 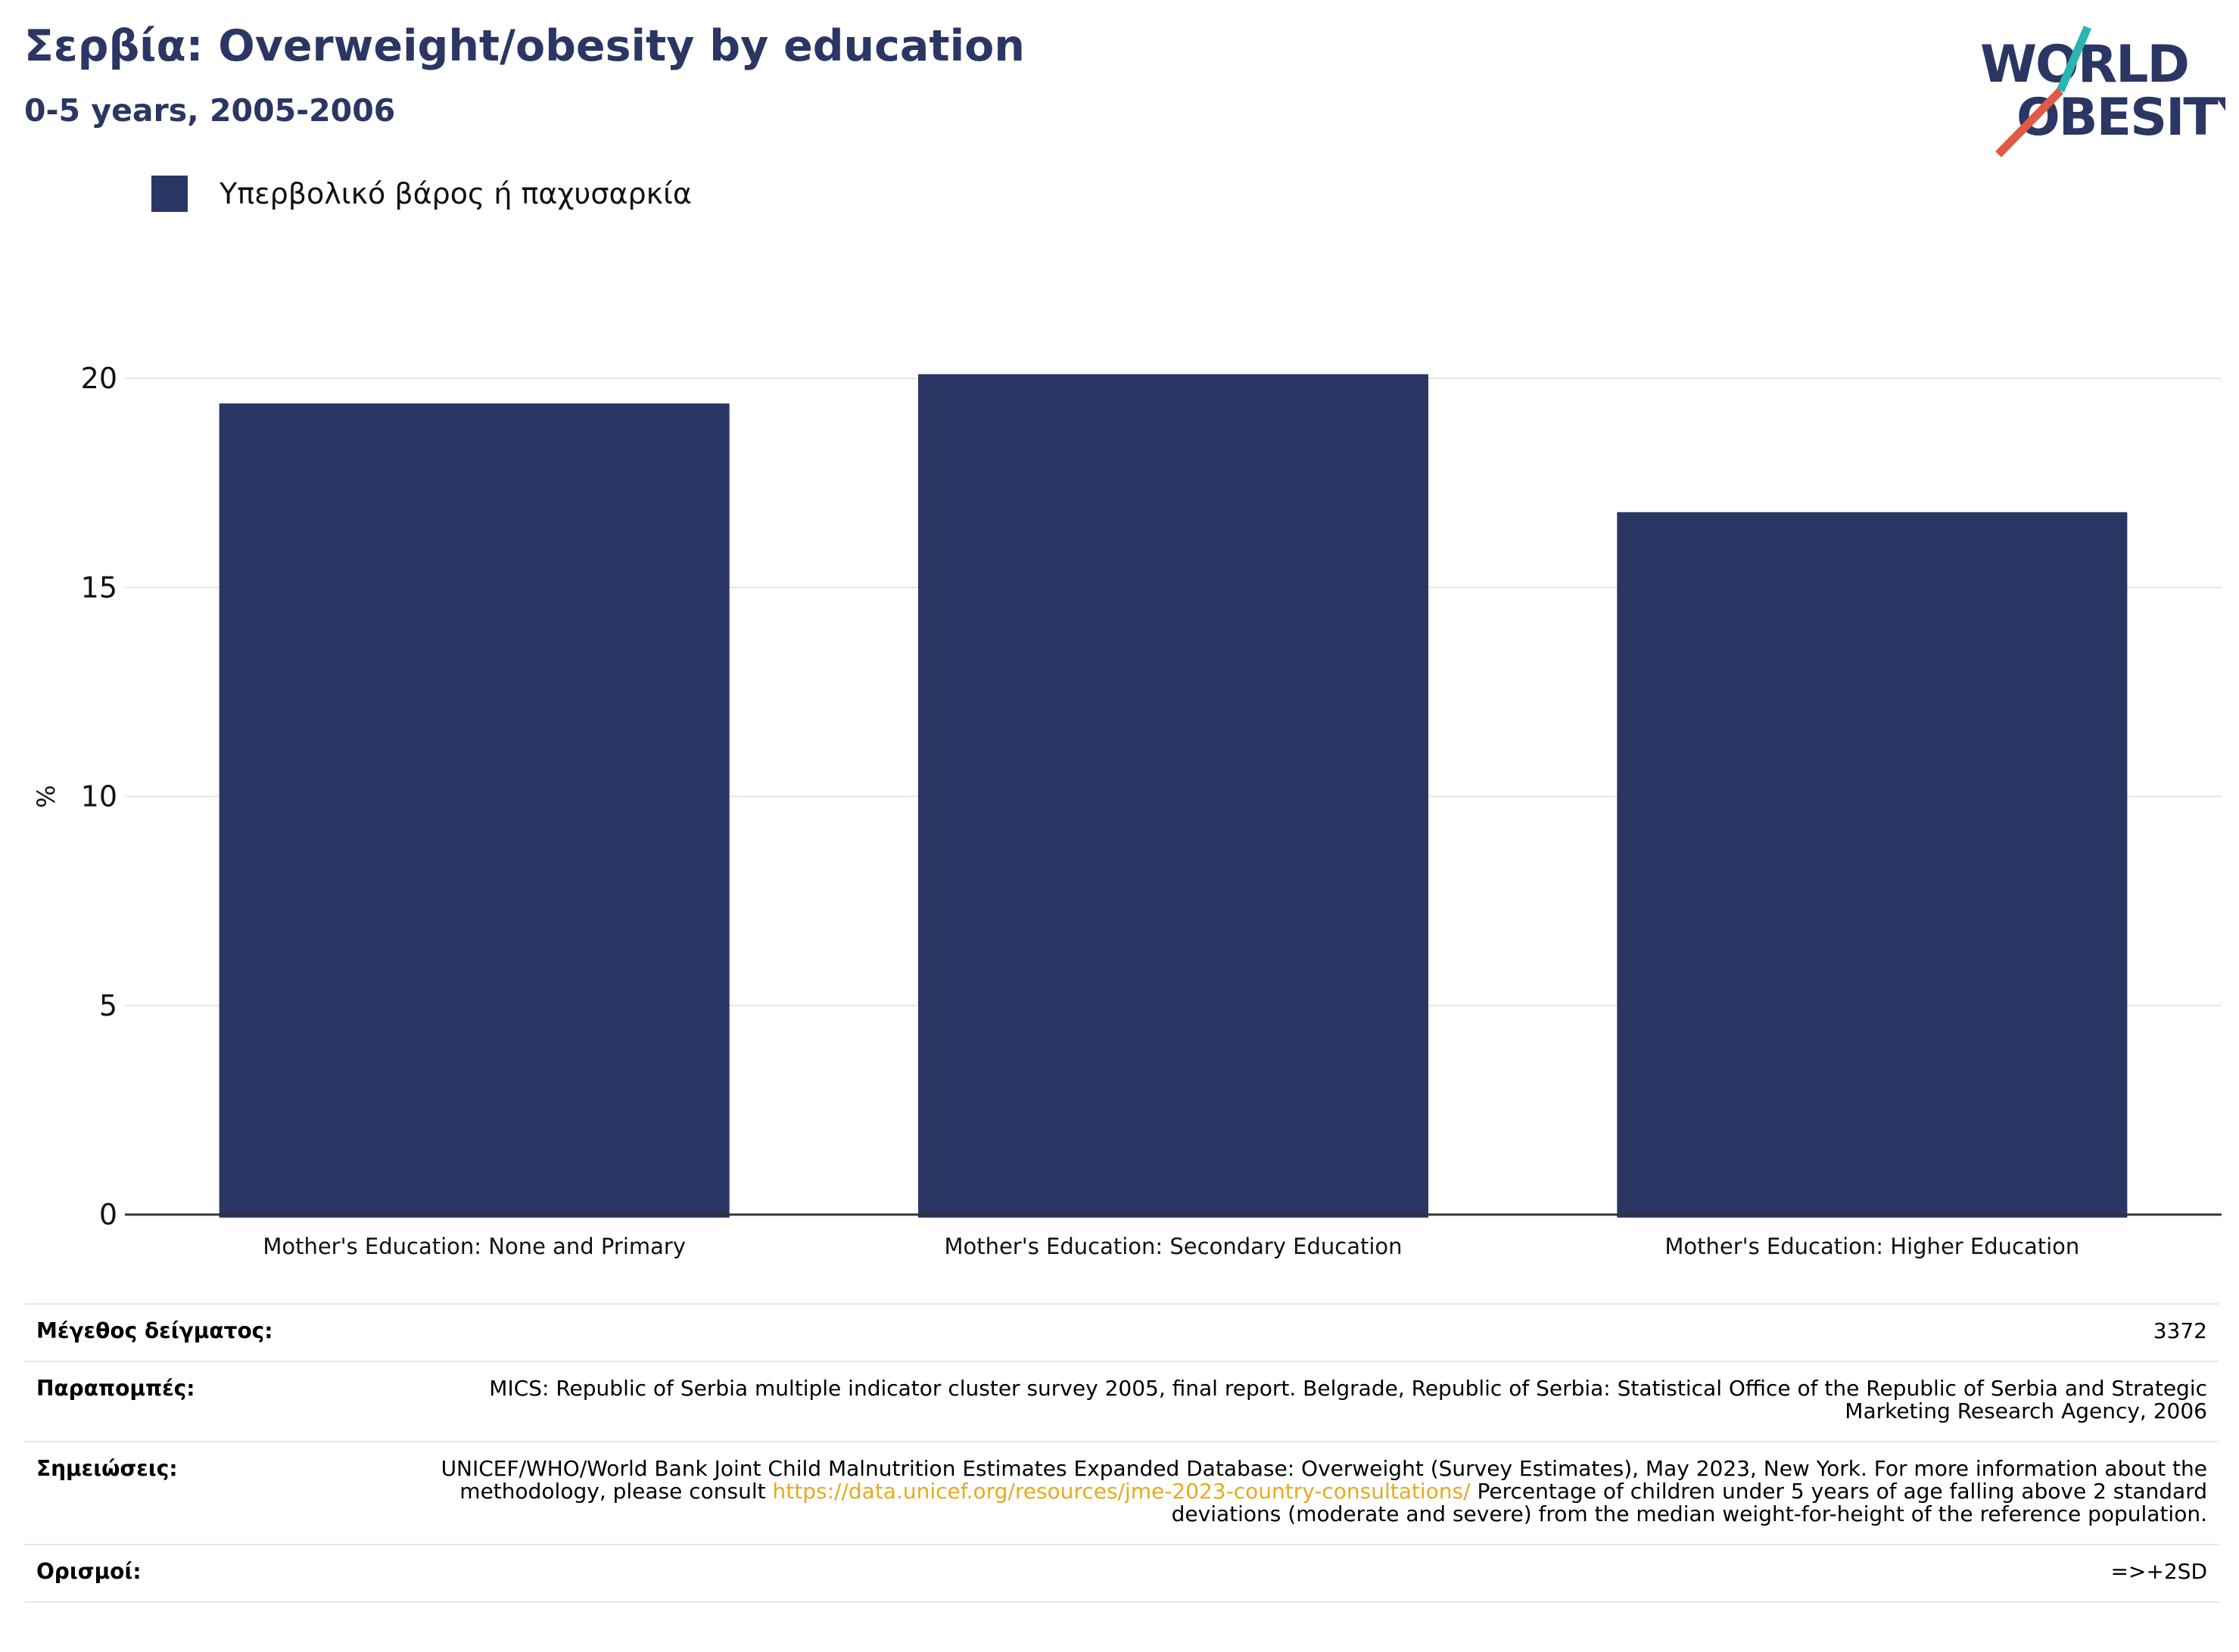 I want to click on notes-label: Σημειώσεις:, so click(x=107, y=1468).